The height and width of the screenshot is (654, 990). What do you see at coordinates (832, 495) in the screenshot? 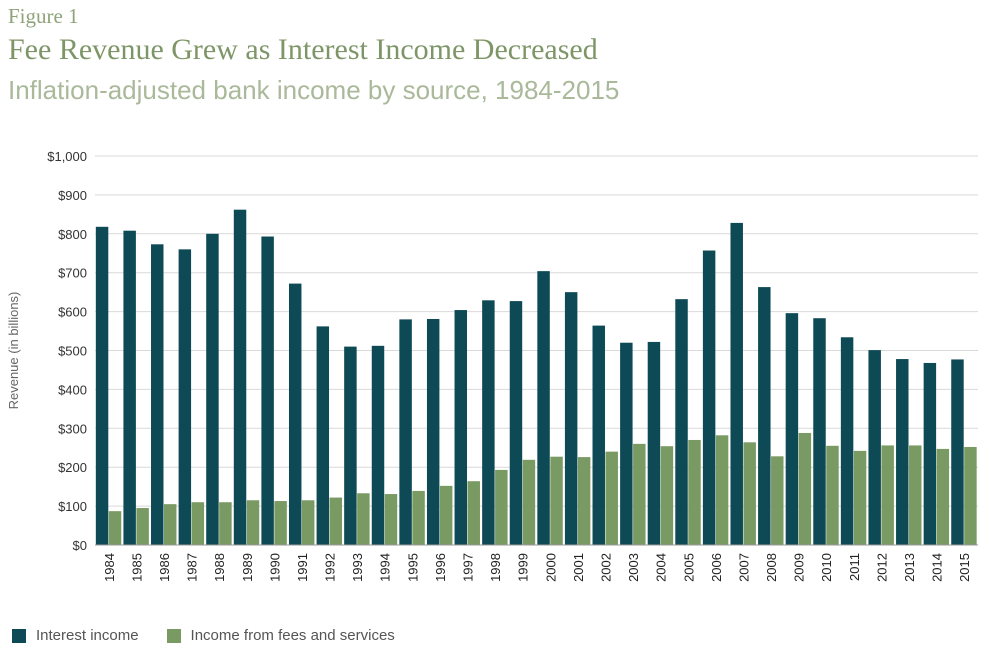
I see `bar-fees-2010` at bounding box center [832, 495].